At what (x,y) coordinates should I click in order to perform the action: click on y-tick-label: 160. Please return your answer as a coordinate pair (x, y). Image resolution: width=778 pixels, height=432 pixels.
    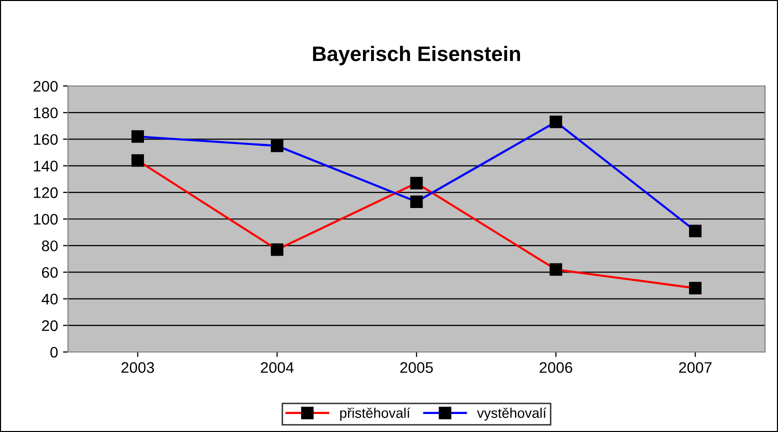
    Looking at the image, I should click on (46, 139).